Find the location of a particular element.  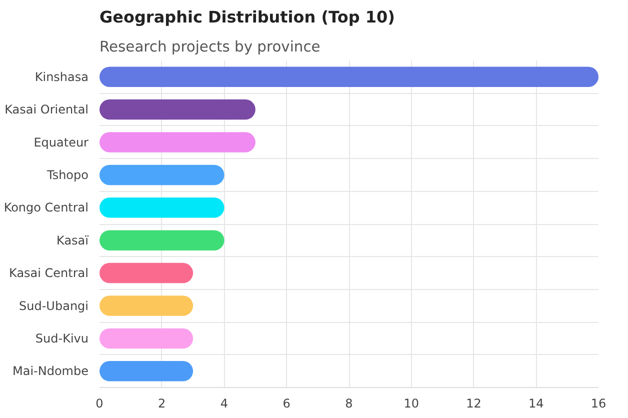

y-tick-label: Kasai Central is located at coordinates (49, 273).